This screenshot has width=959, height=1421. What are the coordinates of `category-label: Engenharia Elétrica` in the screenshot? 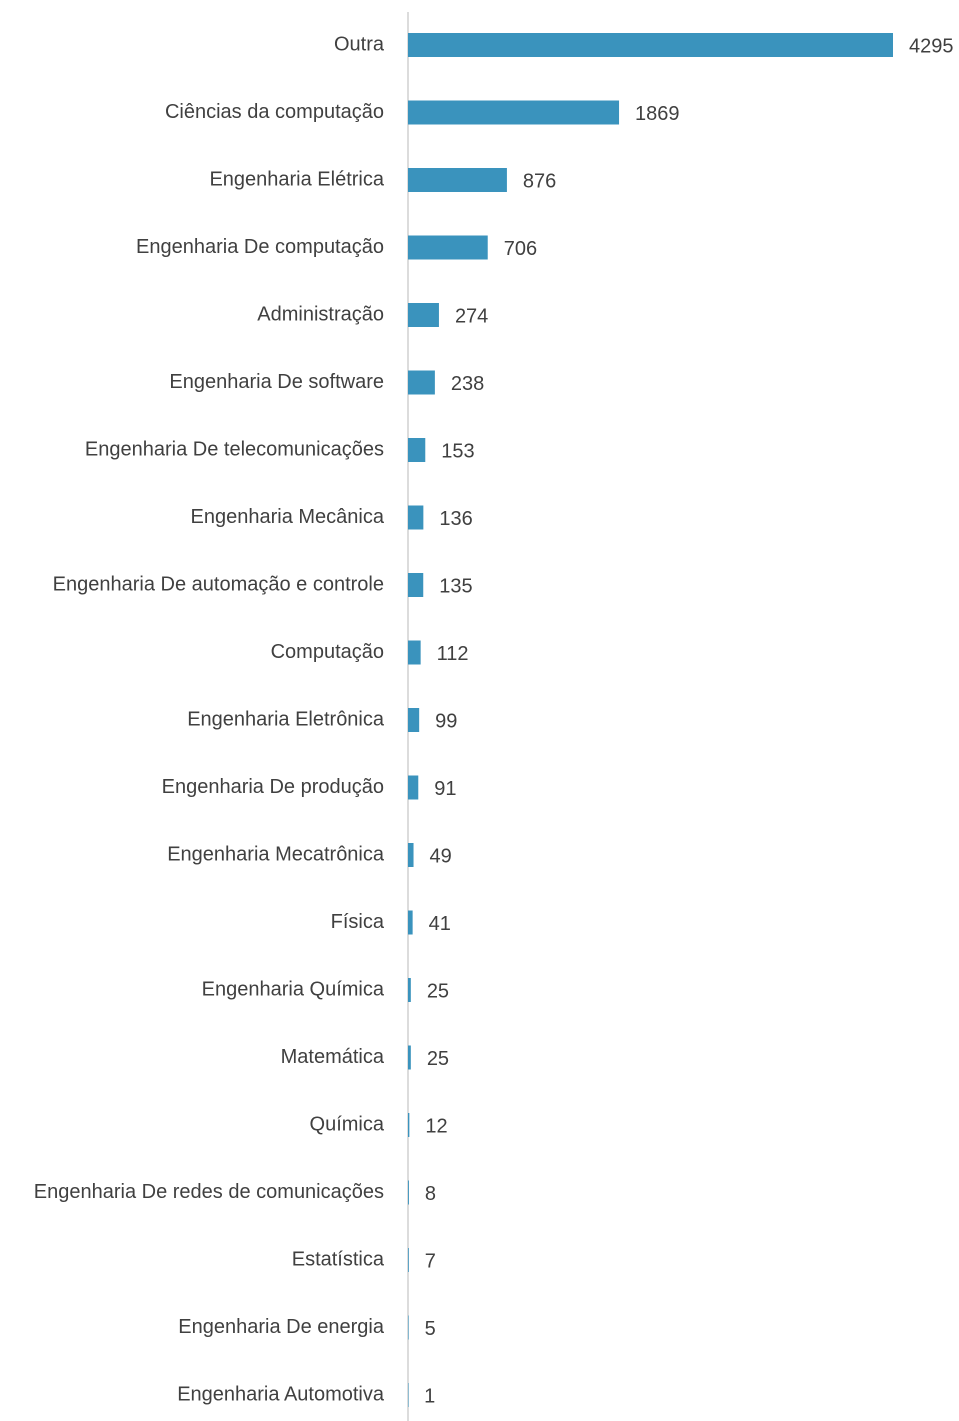 It's located at (296, 179).